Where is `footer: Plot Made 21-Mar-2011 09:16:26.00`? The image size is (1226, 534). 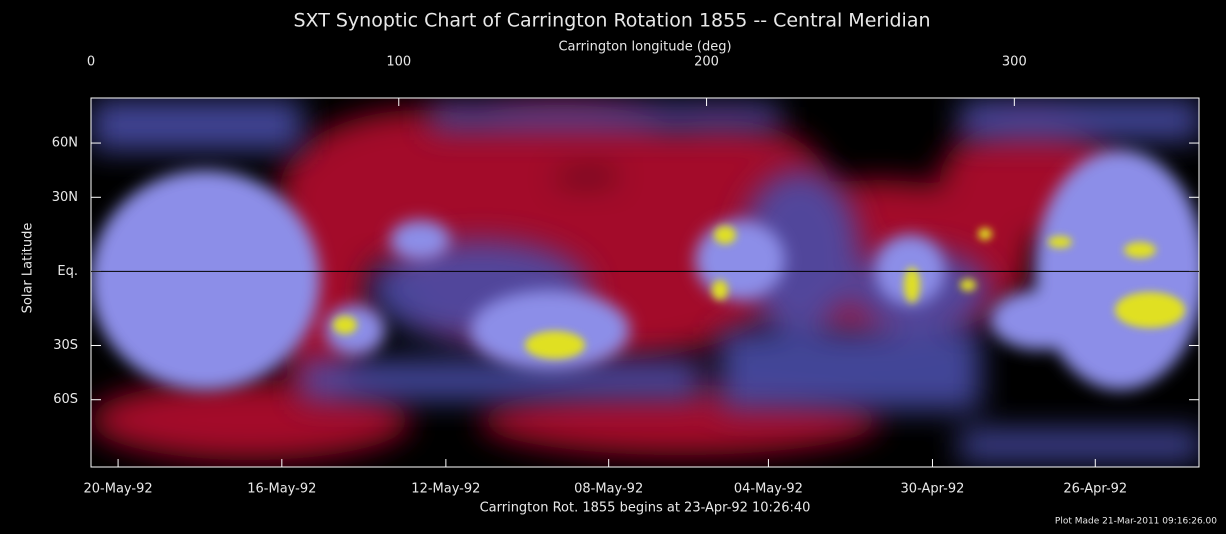
footer: Plot Made 21-Mar-2011 09:16:26.00 is located at coordinates (1136, 522).